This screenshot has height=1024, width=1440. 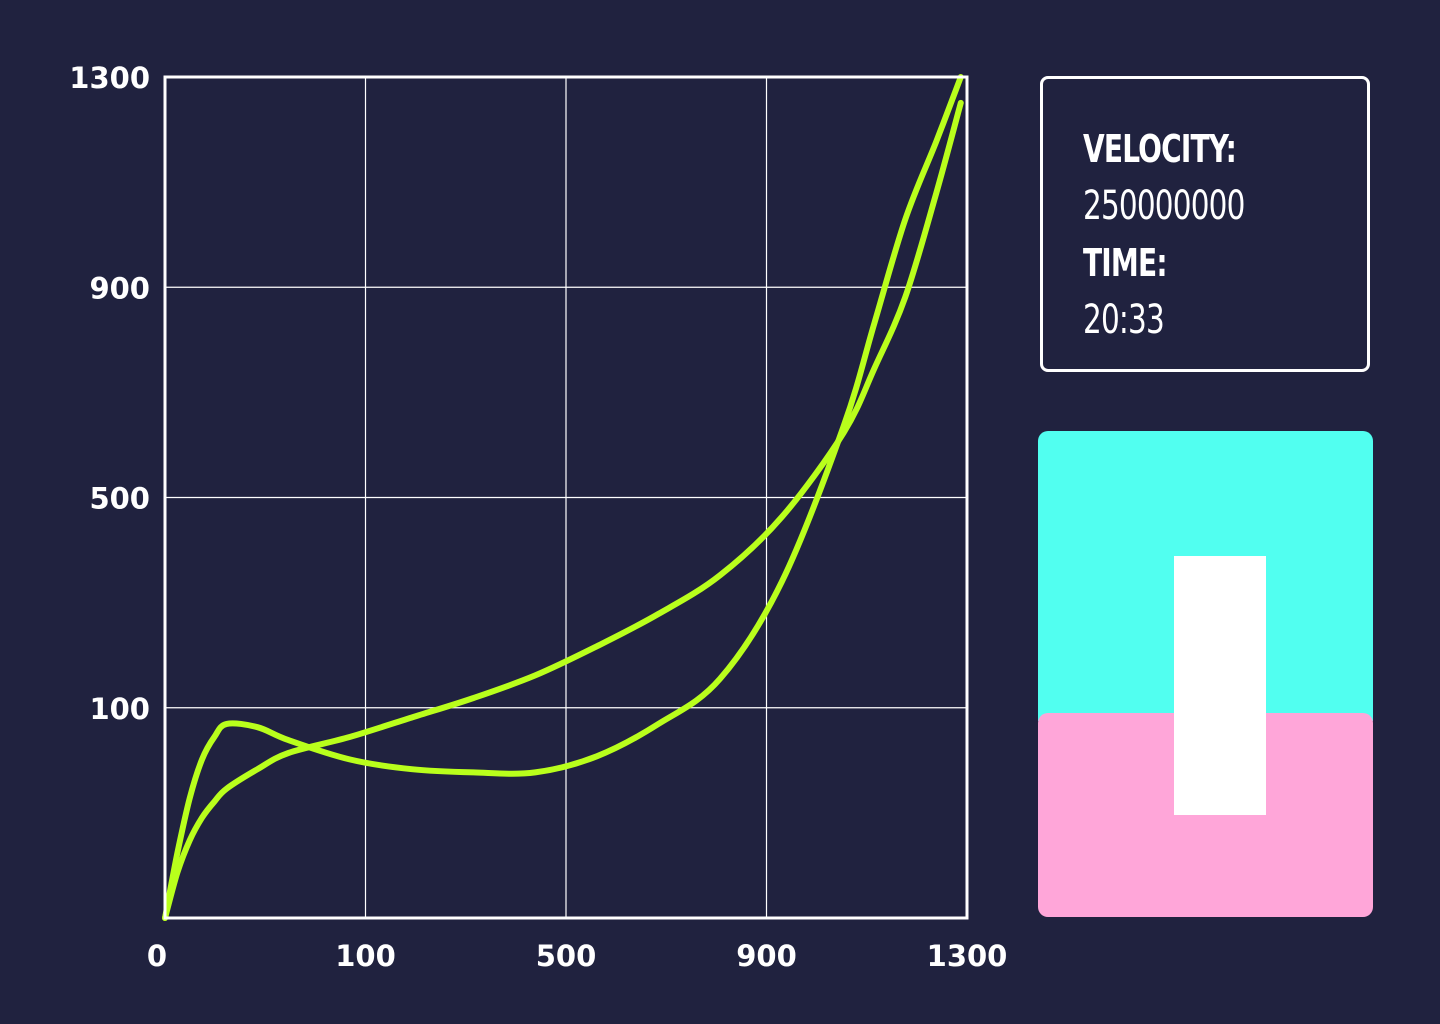 What do you see at coordinates (109, 78) in the screenshot?
I see `y-tick-label: 1300` at bounding box center [109, 78].